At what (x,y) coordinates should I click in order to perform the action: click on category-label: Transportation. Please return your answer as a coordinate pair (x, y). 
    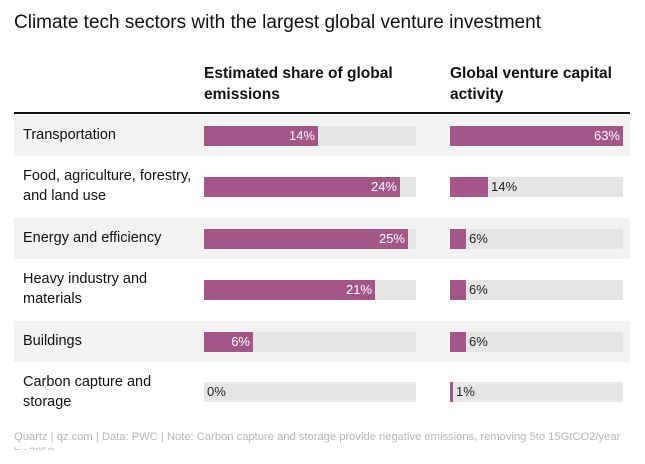
    Looking at the image, I should click on (69, 135).